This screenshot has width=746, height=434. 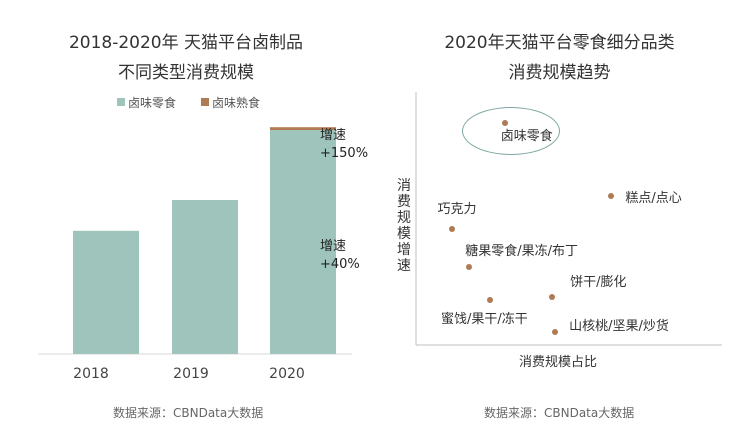 I want to click on bar-2020-lu-wei-ling-shi, so click(x=303, y=242).